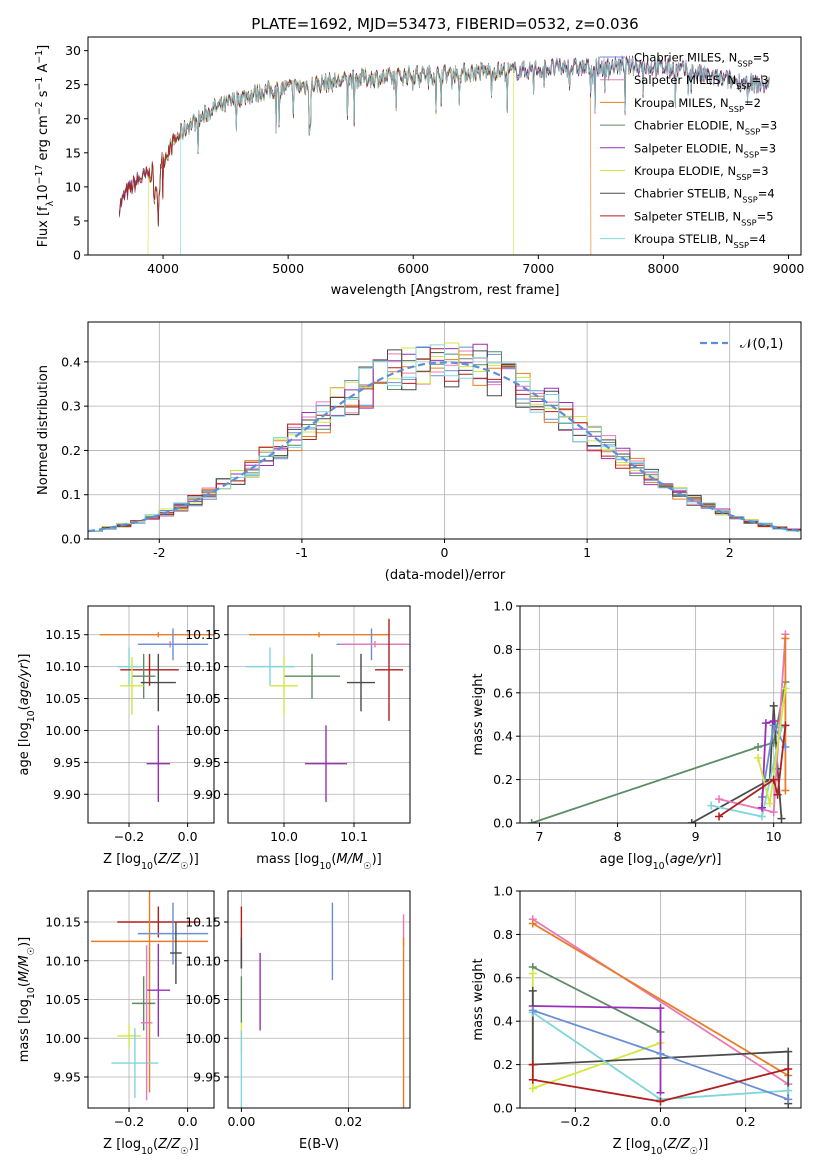 The image size is (819, 1170). What do you see at coordinates (27, 714) in the screenshot?
I see `y-axis-label: age [log10(age/yr)]` at bounding box center [27, 714].